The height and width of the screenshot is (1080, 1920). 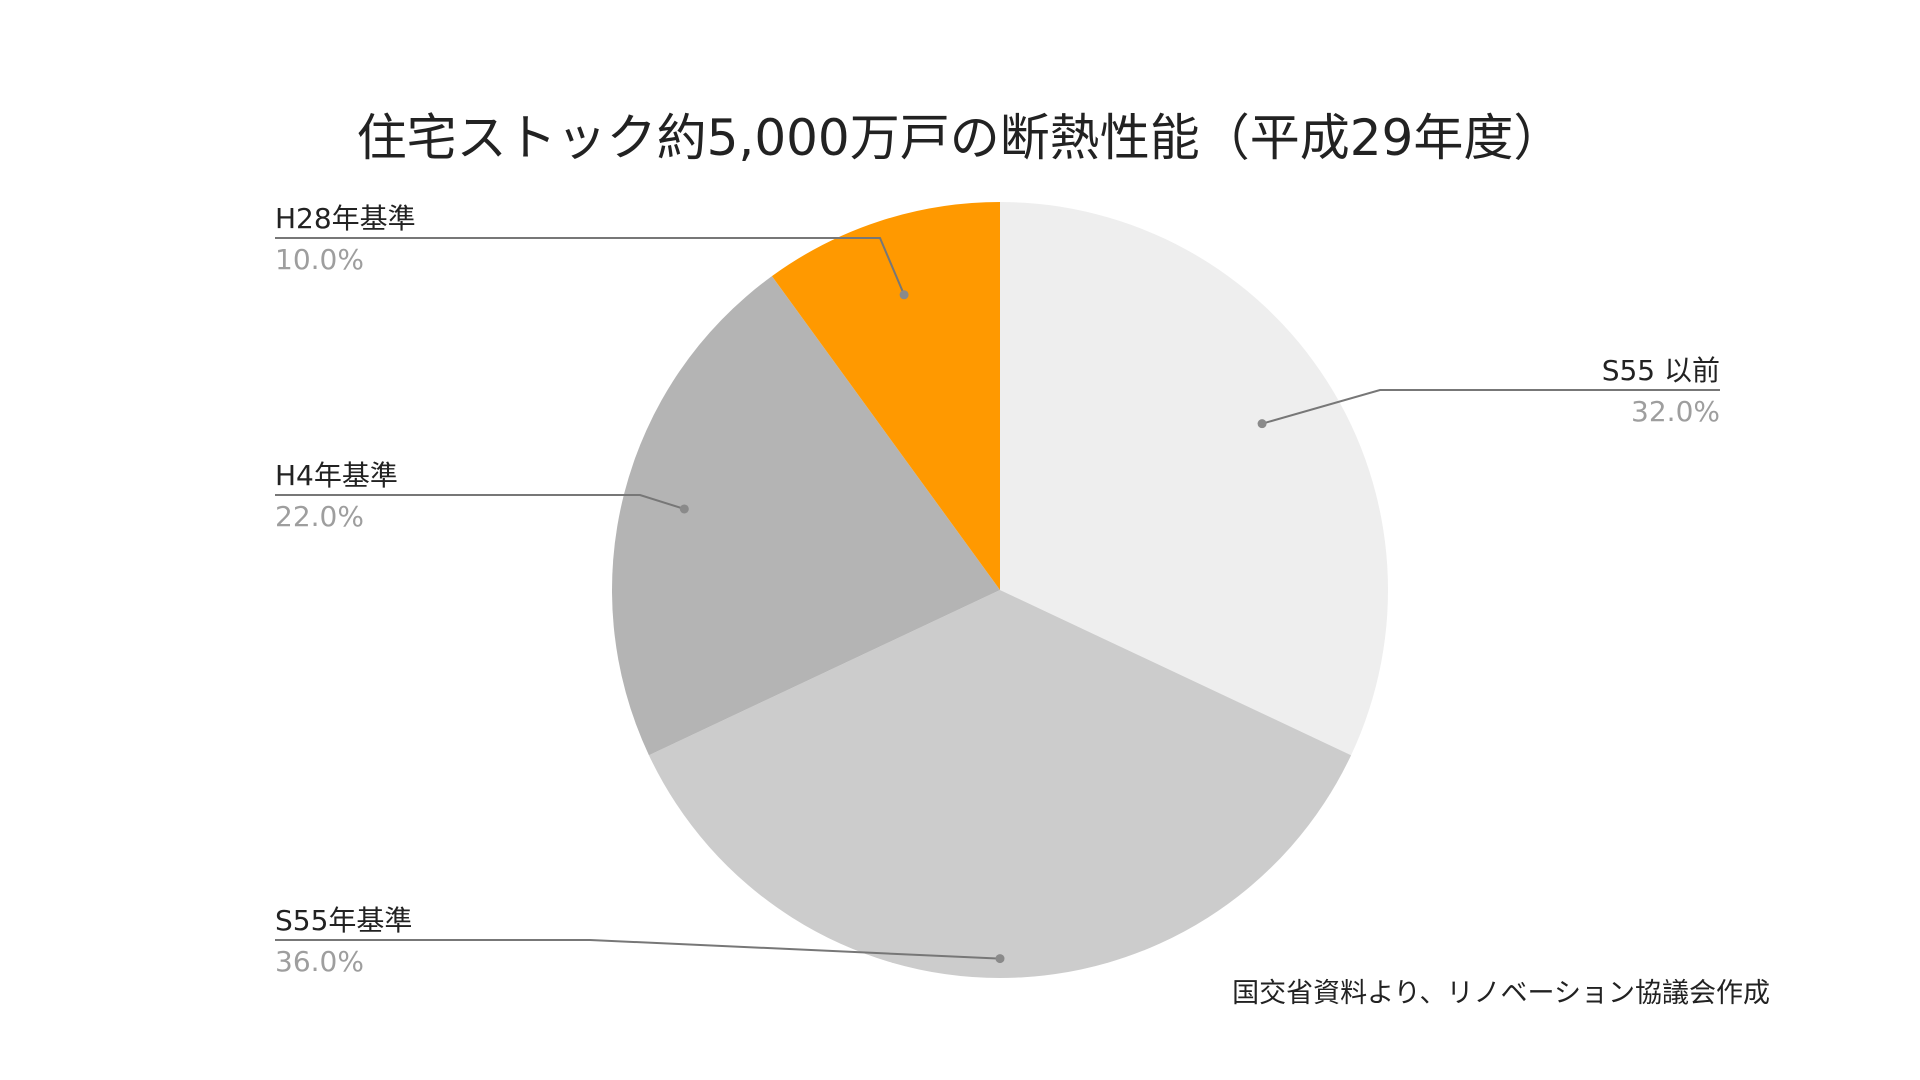 I want to click on slice-label-1: S55 以前, so click(x=1661, y=370).